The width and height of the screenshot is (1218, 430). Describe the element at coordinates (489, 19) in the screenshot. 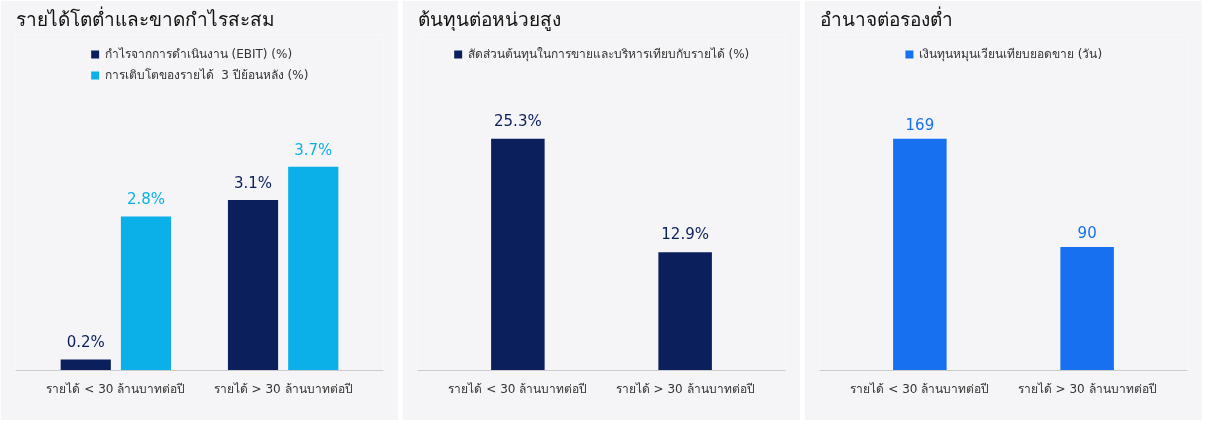

I see `chart-title: ต้นทุนต่อหน่วยสูง` at that location.